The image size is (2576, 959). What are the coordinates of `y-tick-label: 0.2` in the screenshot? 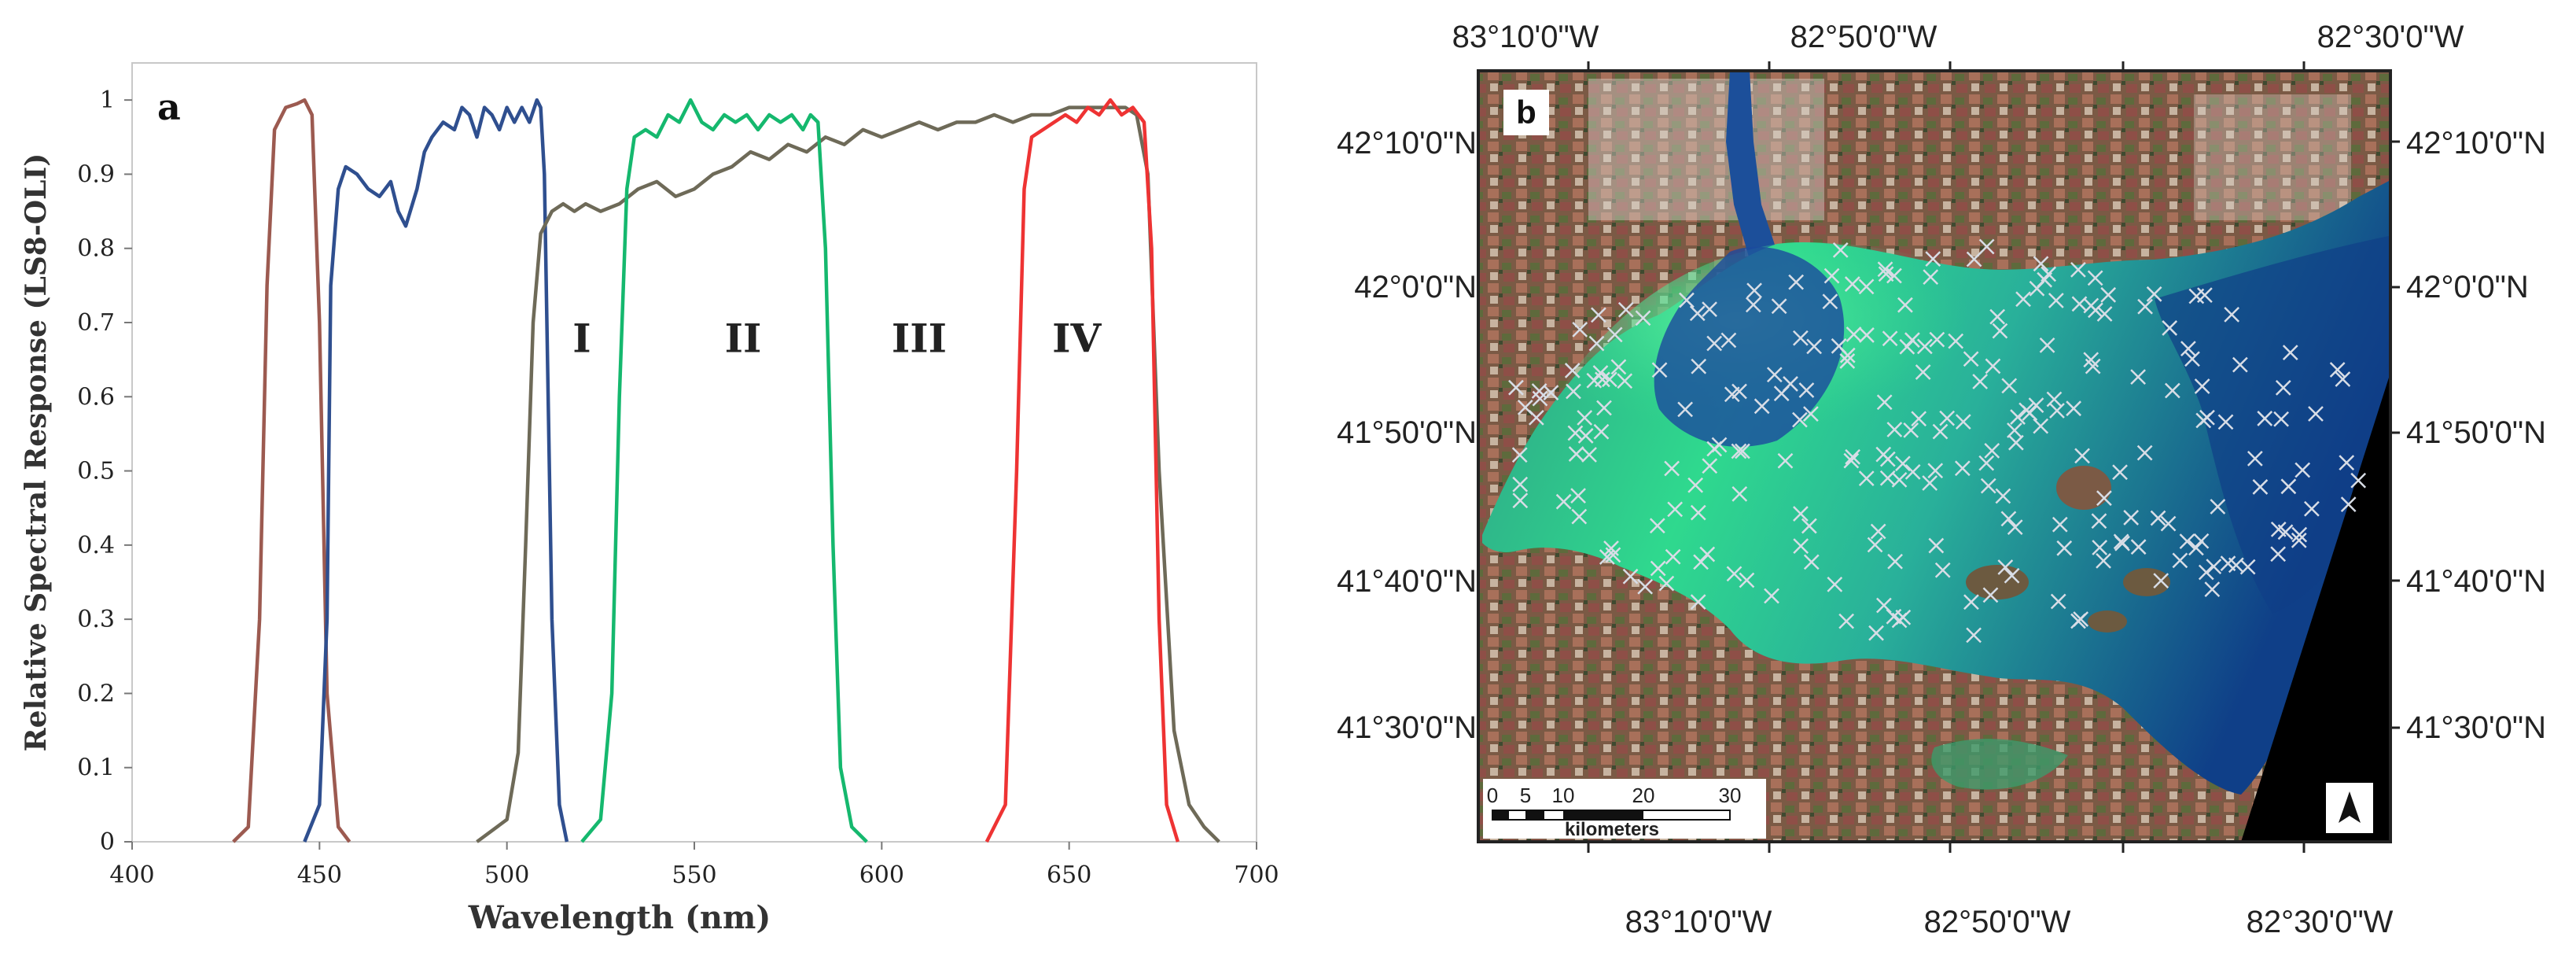 It's located at (96, 693).